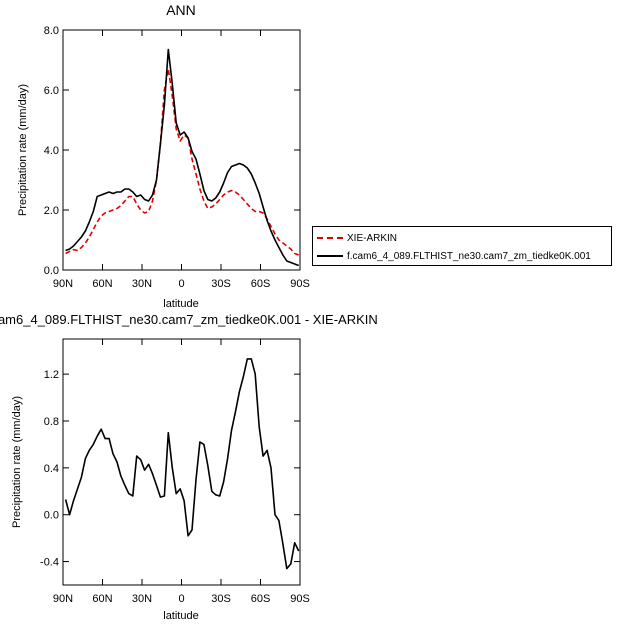  Describe the element at coordinates (49, 563) in the screenshot. I see `bottom-ytick-label: -0.4` at that location.